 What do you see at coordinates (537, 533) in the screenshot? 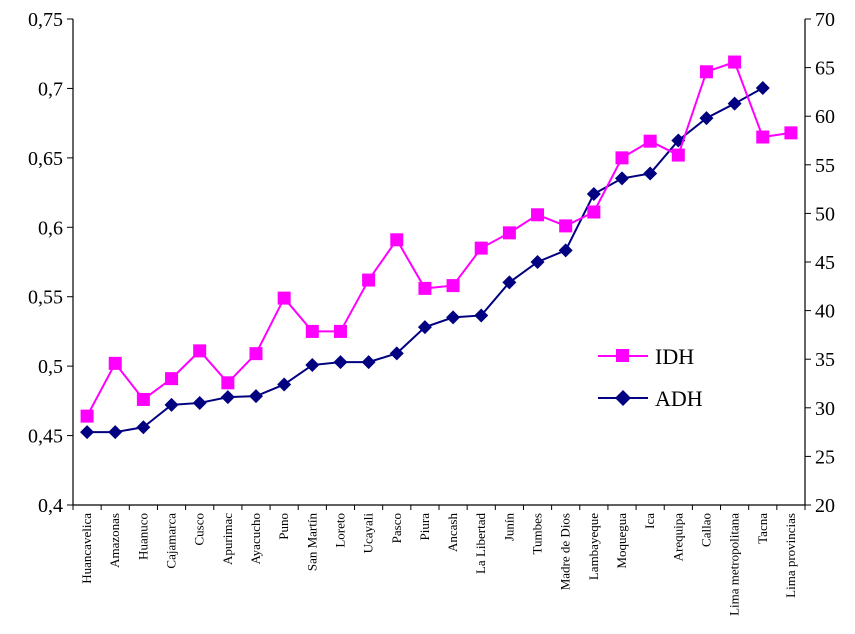
I see `category-label: Tumbes` at bounding box center [537, 533].